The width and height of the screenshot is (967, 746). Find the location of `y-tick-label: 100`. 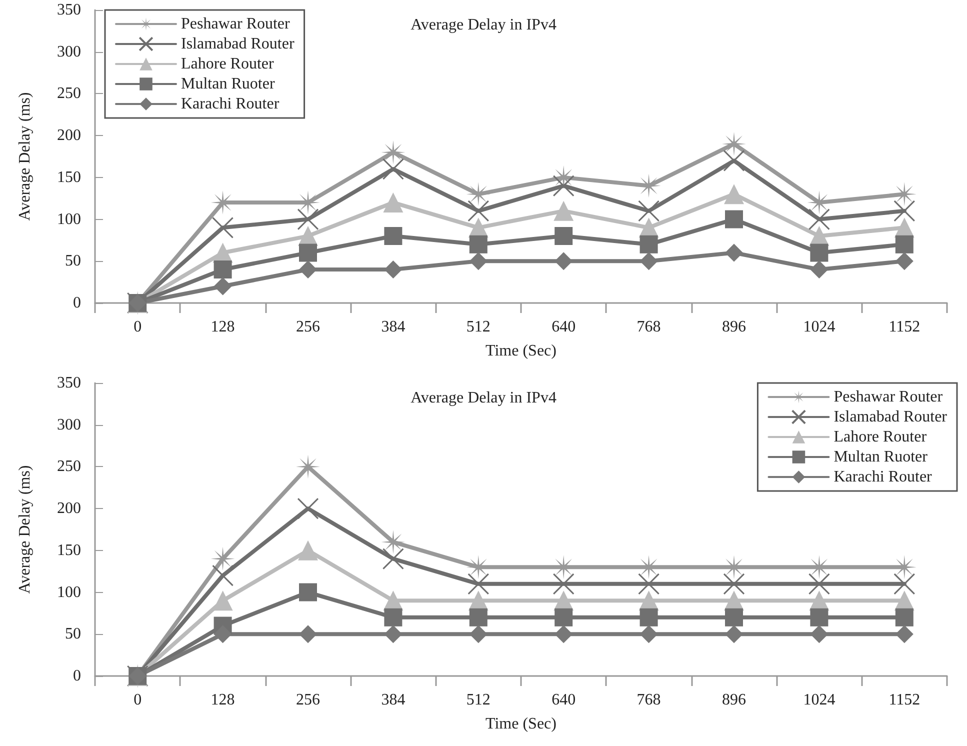

y-tick-label: 100 is located at coordinates (69, 592).